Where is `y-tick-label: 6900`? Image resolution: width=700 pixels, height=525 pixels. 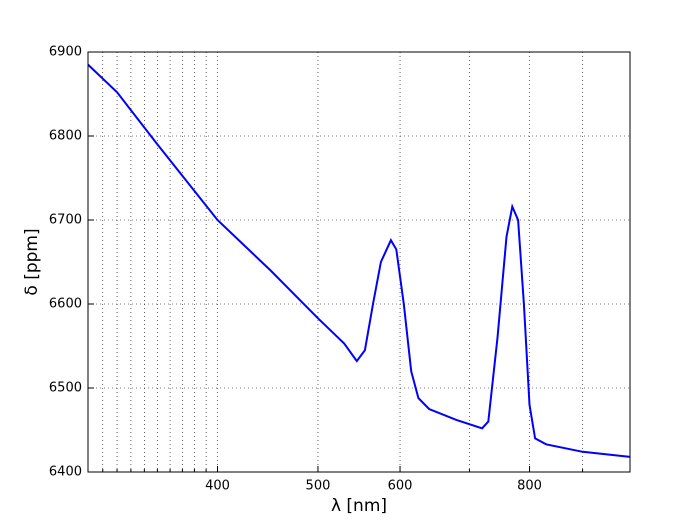 y-tick-label: 6900 is located at coordinates (65, 52).